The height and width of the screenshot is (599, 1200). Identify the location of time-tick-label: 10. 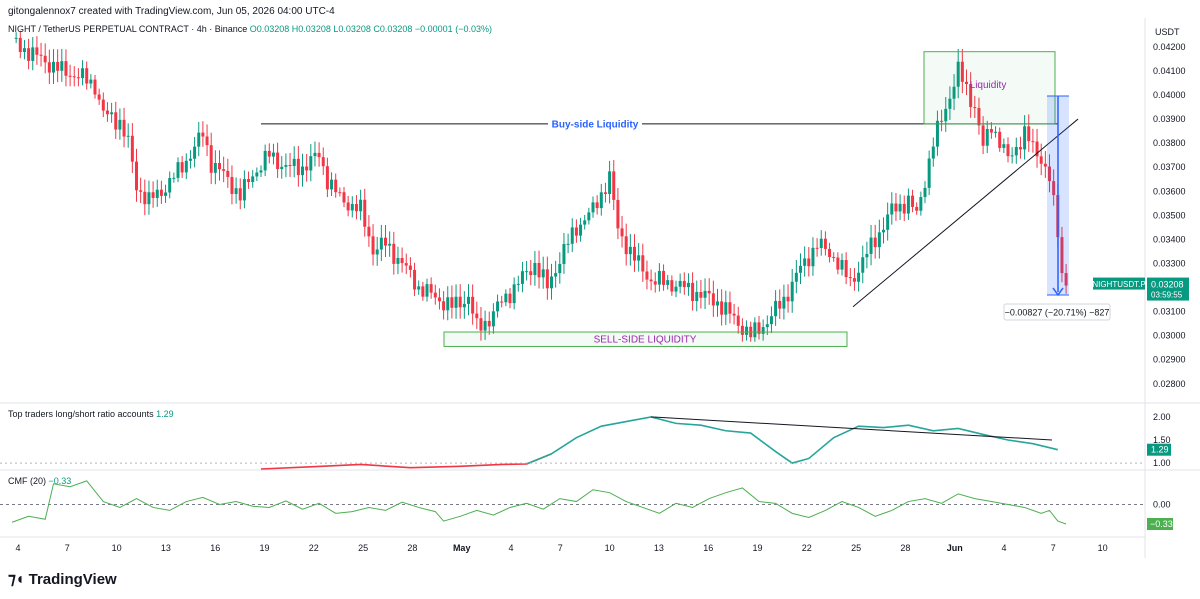
(610, 548).